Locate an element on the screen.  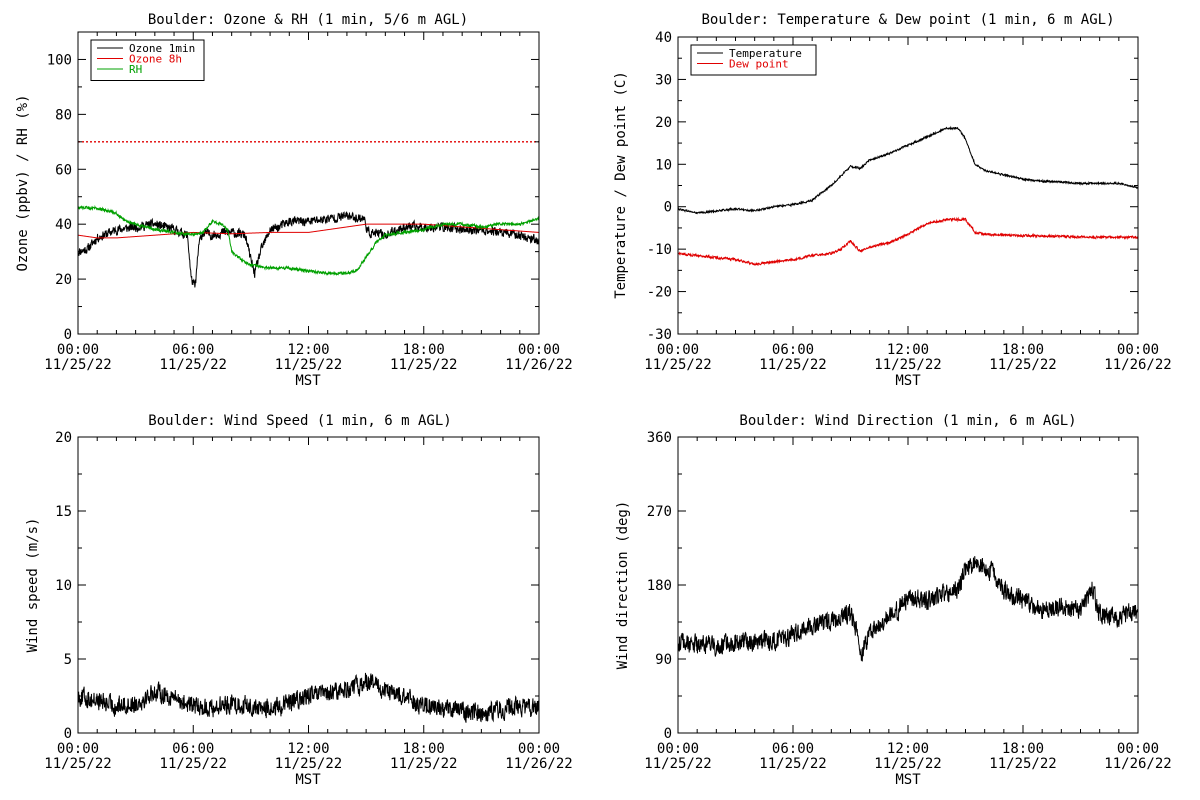
panel-title: Boulder: Wind Speed (1 min, 6 m AGL) is located at coordinates (299, 421).